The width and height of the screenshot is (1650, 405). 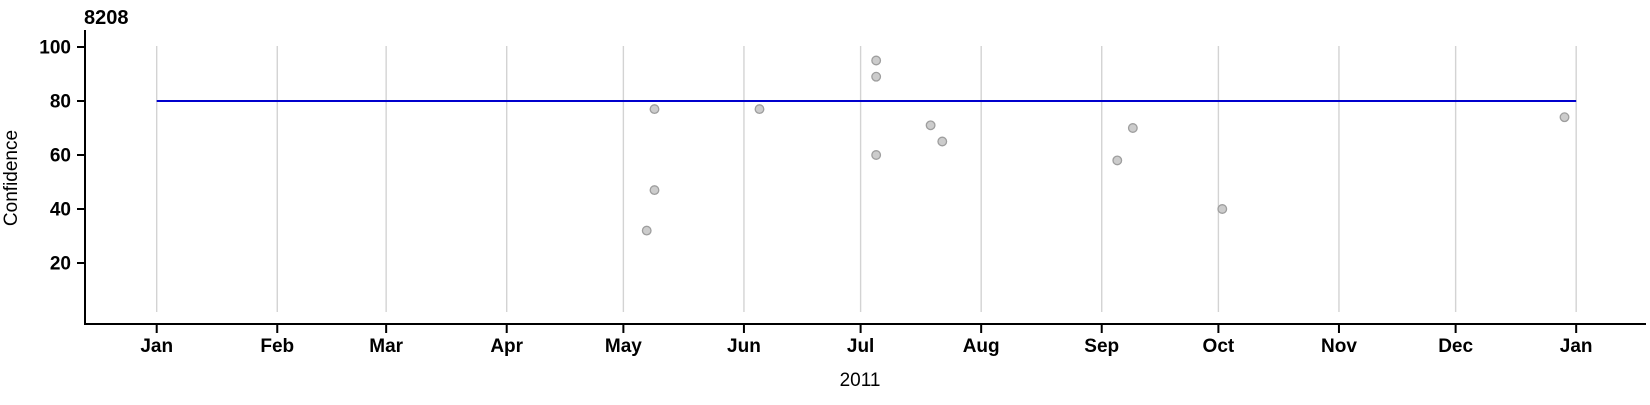 I want to click on x-tick-label: Sep, so click(x=1101, y=346).